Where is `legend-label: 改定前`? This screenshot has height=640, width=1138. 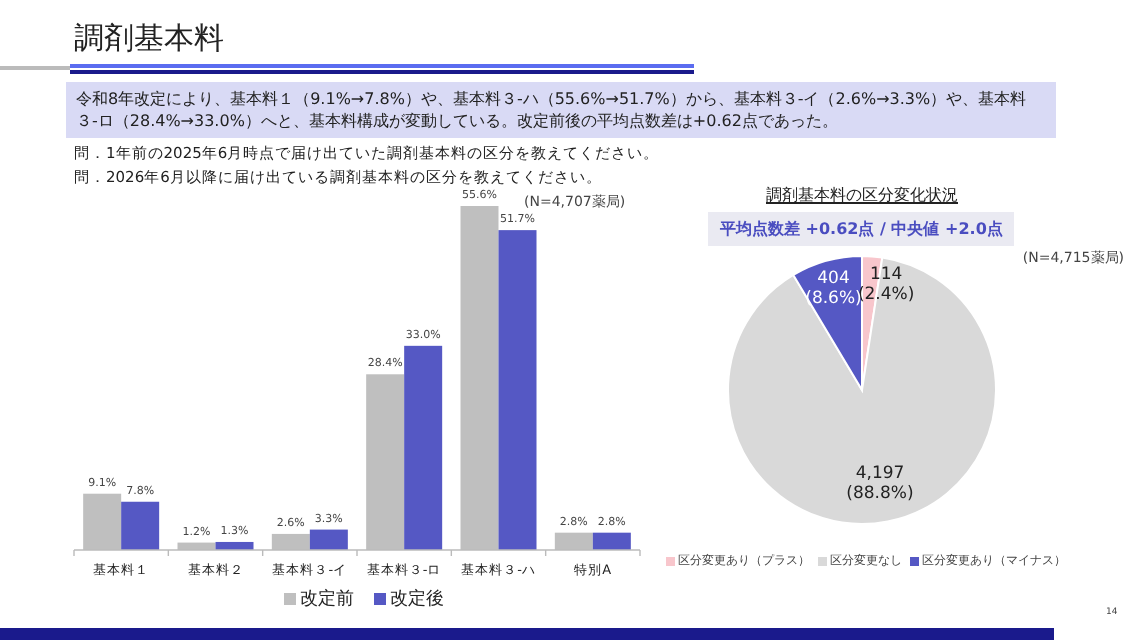
legend-label: 改定前 is located at coordinates (327, 599).